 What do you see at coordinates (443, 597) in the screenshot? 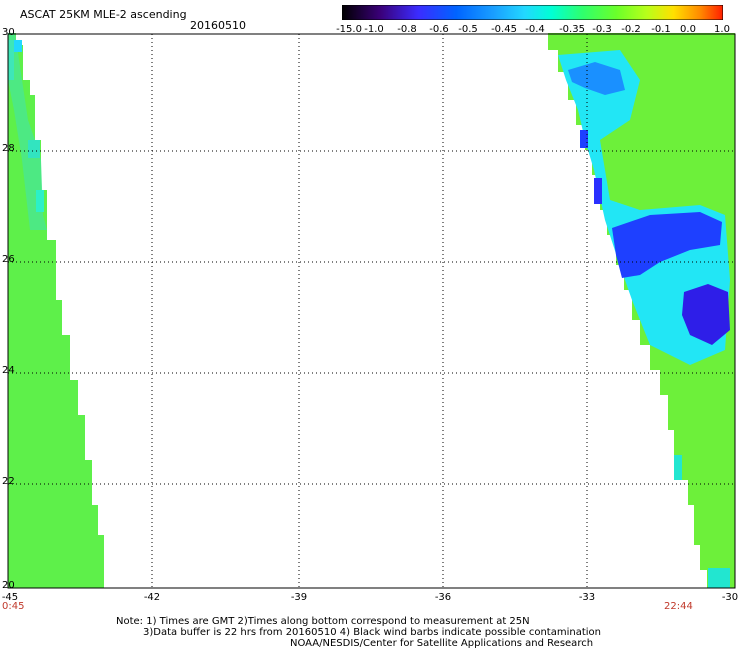
I see `x-tick-label: -36` at bounding box center [443, 597].